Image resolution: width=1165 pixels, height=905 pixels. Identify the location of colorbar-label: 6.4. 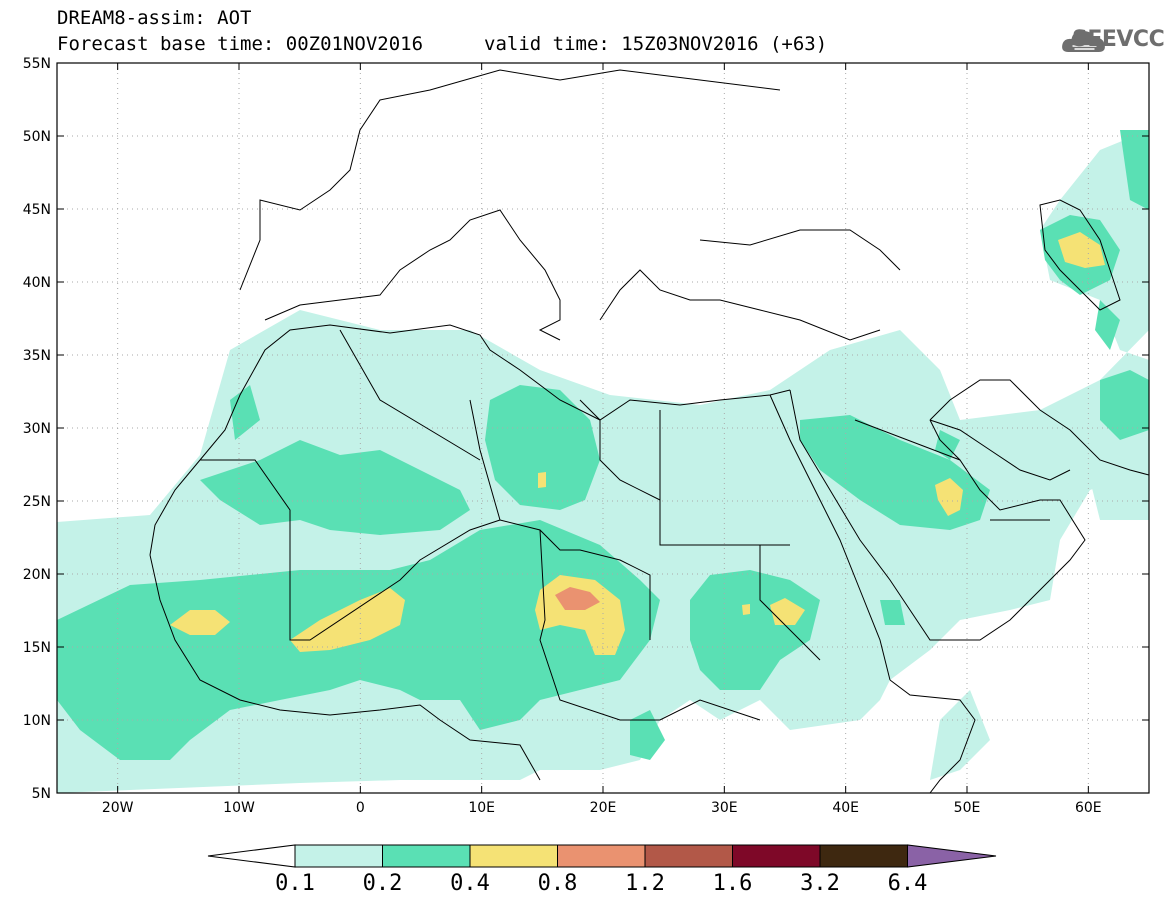
(908, 883).